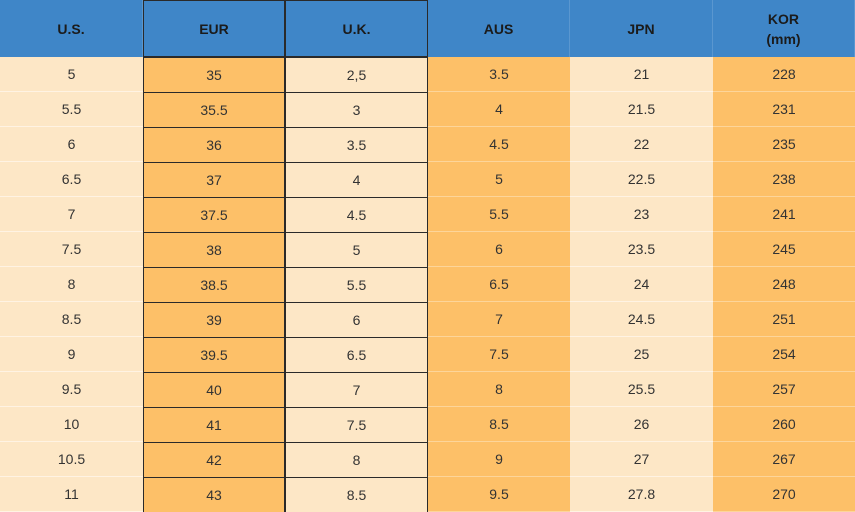 This screenshot has height=512, width=855. What do you see at coordinates (71, 424) in the screenshot?
I see `table-cell: 10` at bounding box center [71, 424].